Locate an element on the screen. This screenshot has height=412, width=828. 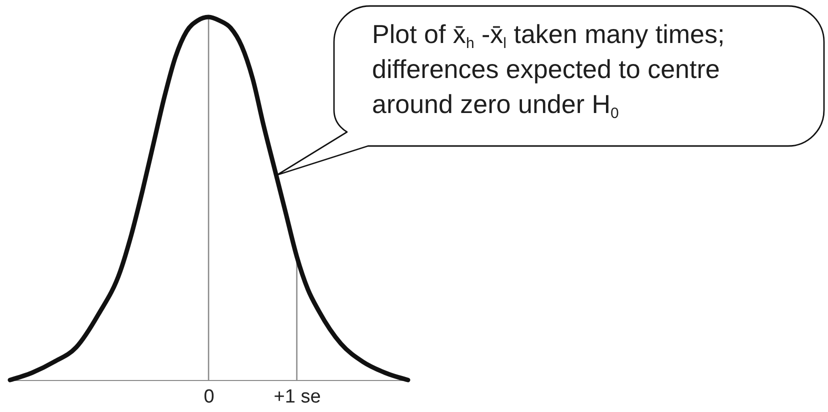
x-tick-label: +1 se is located at coordinates (297, 397).